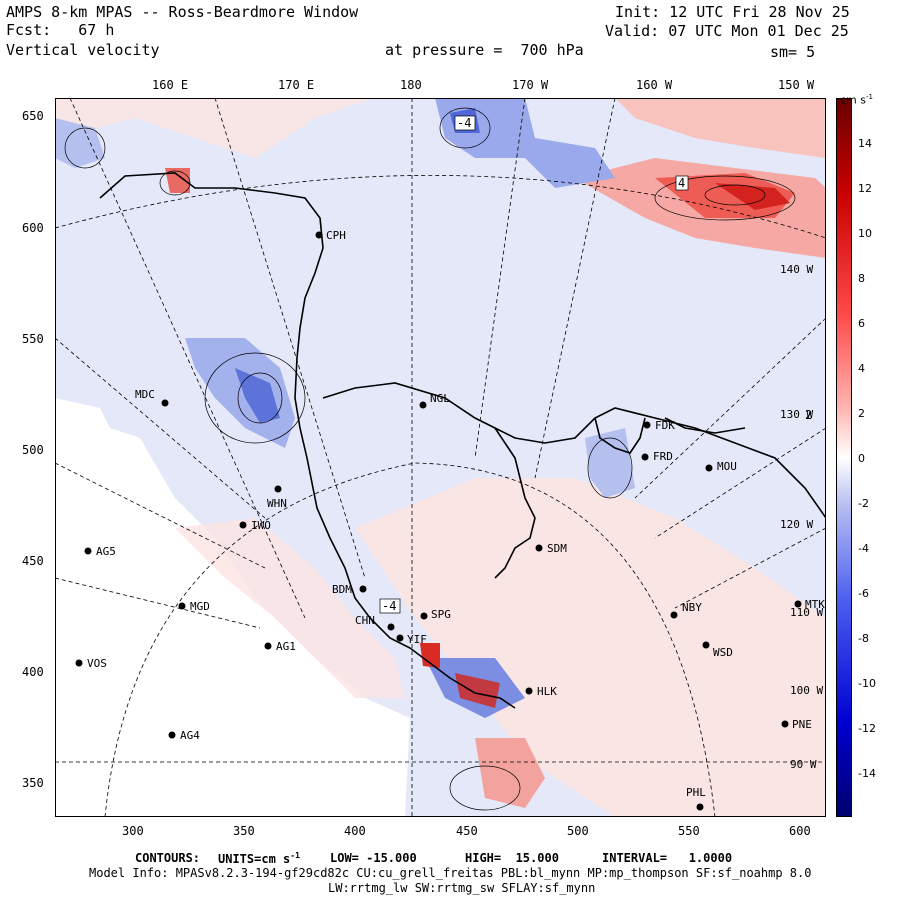 The image size is (900, 900). What do you see at coordinates (462, 888) in the screenshot?
I see `physics-info: LW:rrtmg_lw SW:rrtmg_sw SFLAY:sf_mynn` at bounding box center [462, 888].